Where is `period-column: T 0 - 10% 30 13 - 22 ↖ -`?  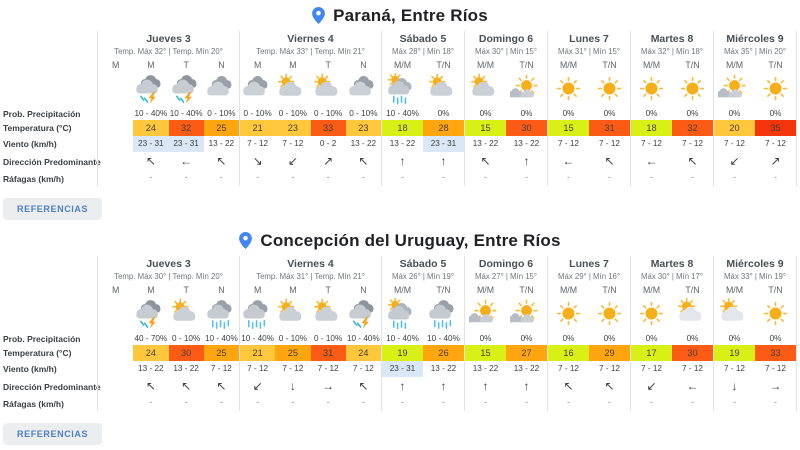 period-column: T 0 - 10% 30 13 - 22 ↖ - is located at coordinates (186, 347).